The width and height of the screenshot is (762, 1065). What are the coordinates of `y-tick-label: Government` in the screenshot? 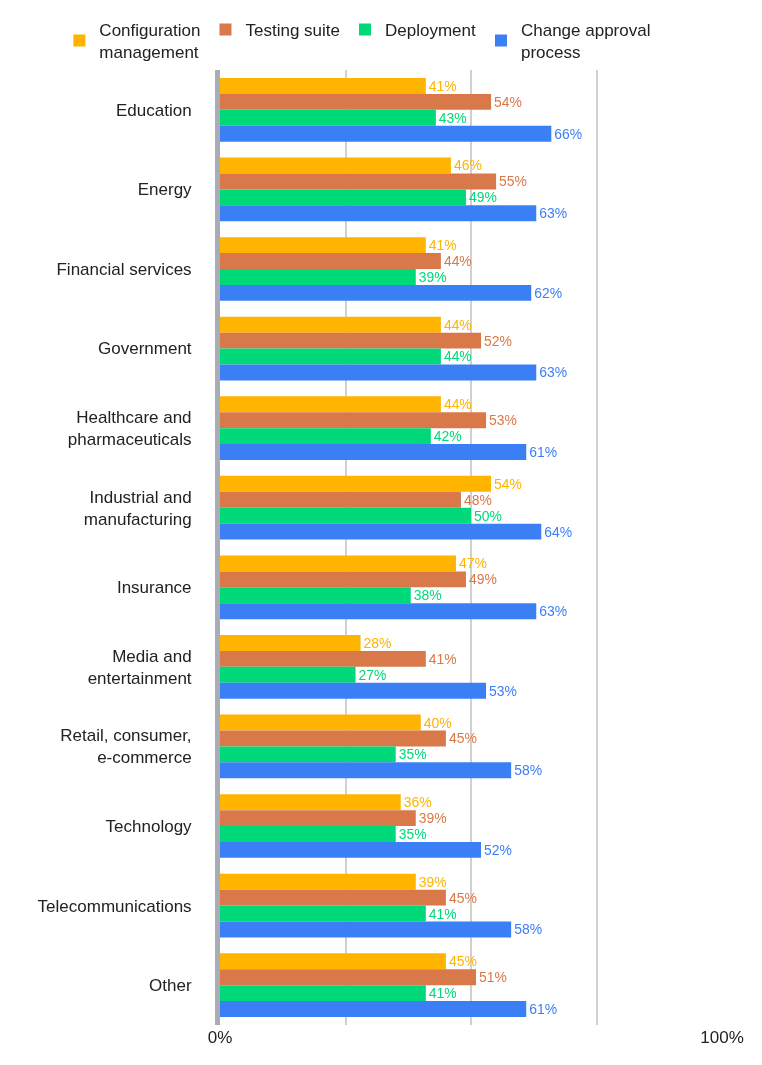 It's located at (145, 349).